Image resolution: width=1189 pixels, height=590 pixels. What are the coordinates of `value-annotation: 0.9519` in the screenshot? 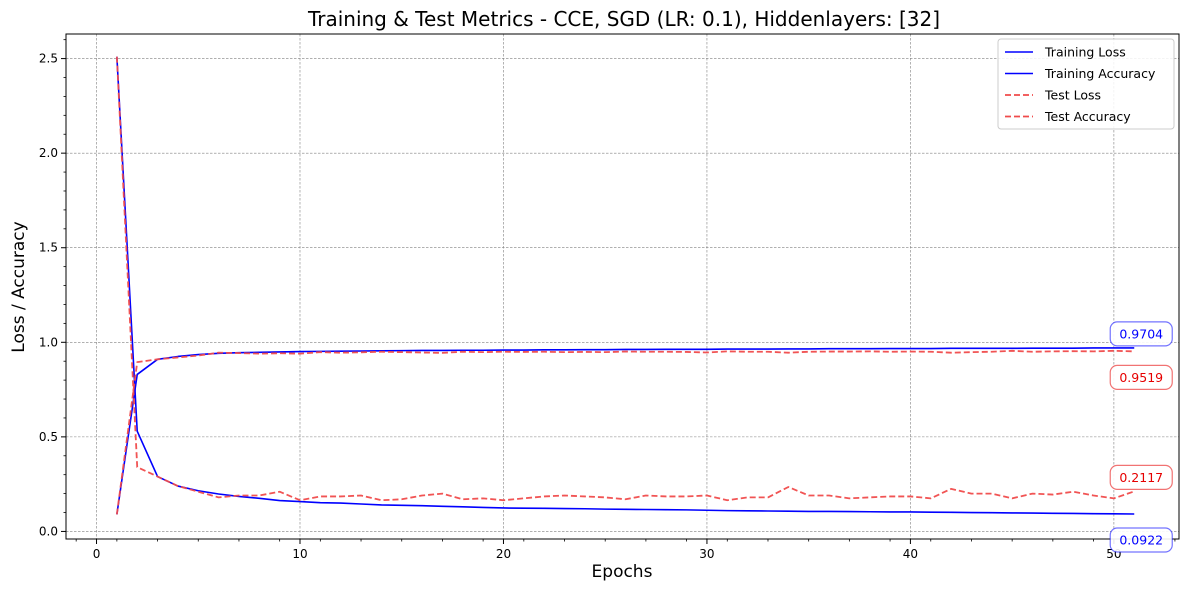 It's located at (1141, 377).